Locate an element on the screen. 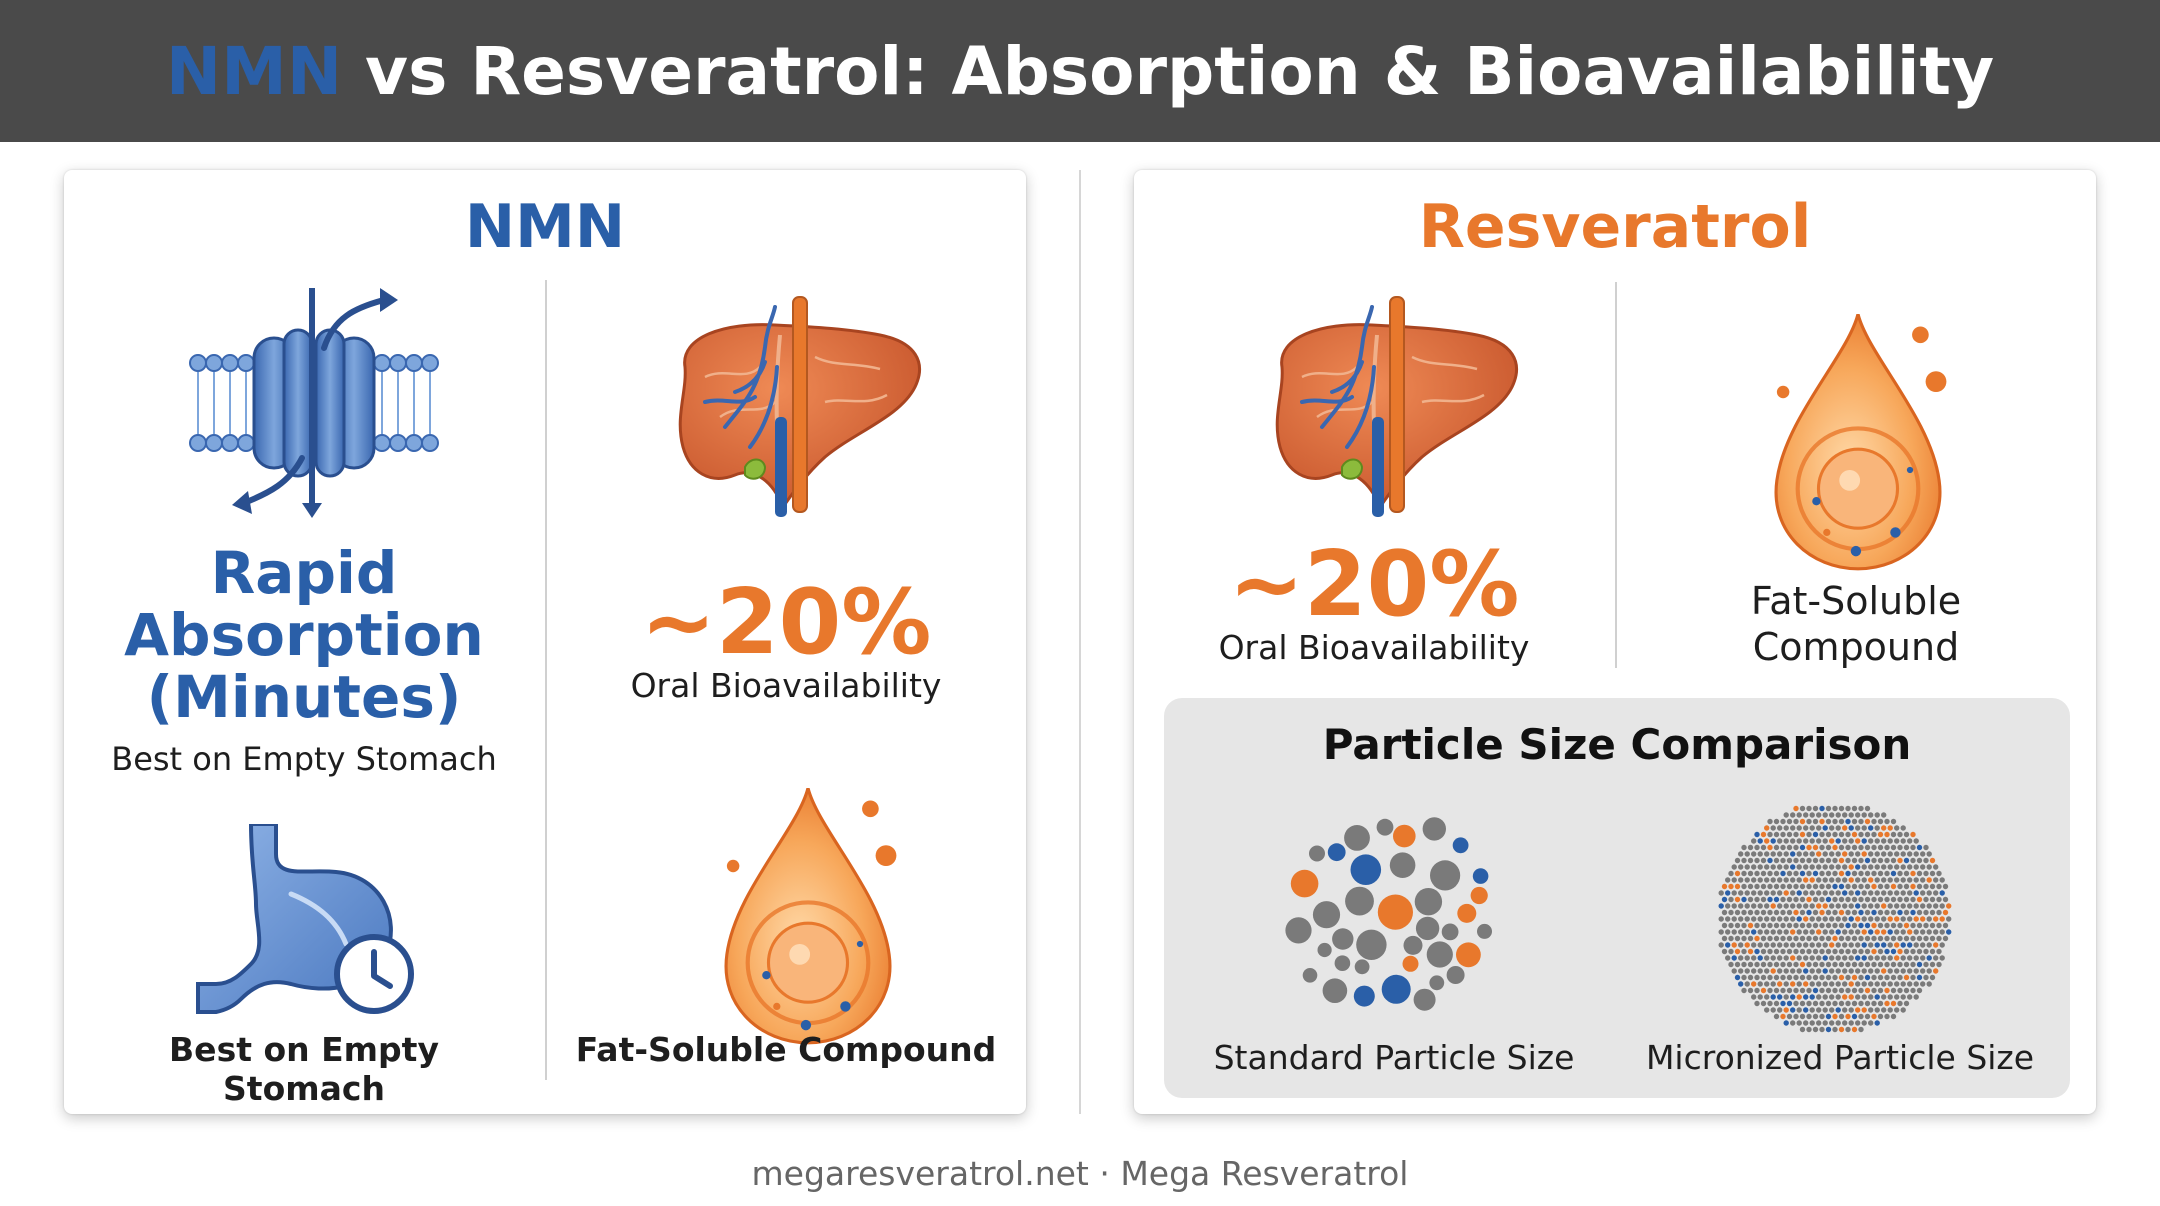  standard-particle-label: Standard Particle Size is located at coordinates (1394, 1057).